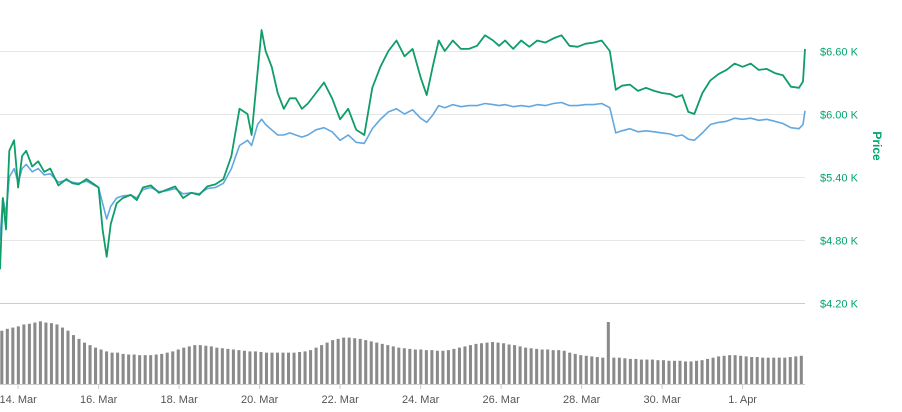  Describe the element at coordinates (839, 242) in the screenshot. I see `y-tick-label: $4.80 K` at that location.